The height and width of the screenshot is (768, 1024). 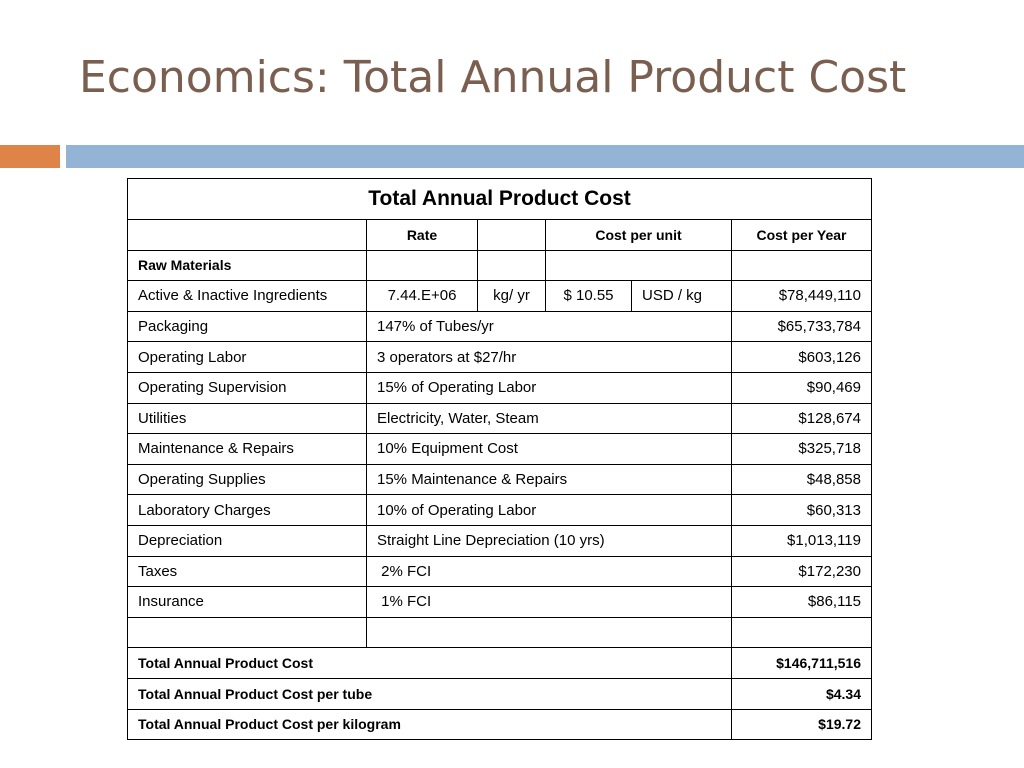 I want to click on row-cost: $48,858, so click(x=801, y=479).